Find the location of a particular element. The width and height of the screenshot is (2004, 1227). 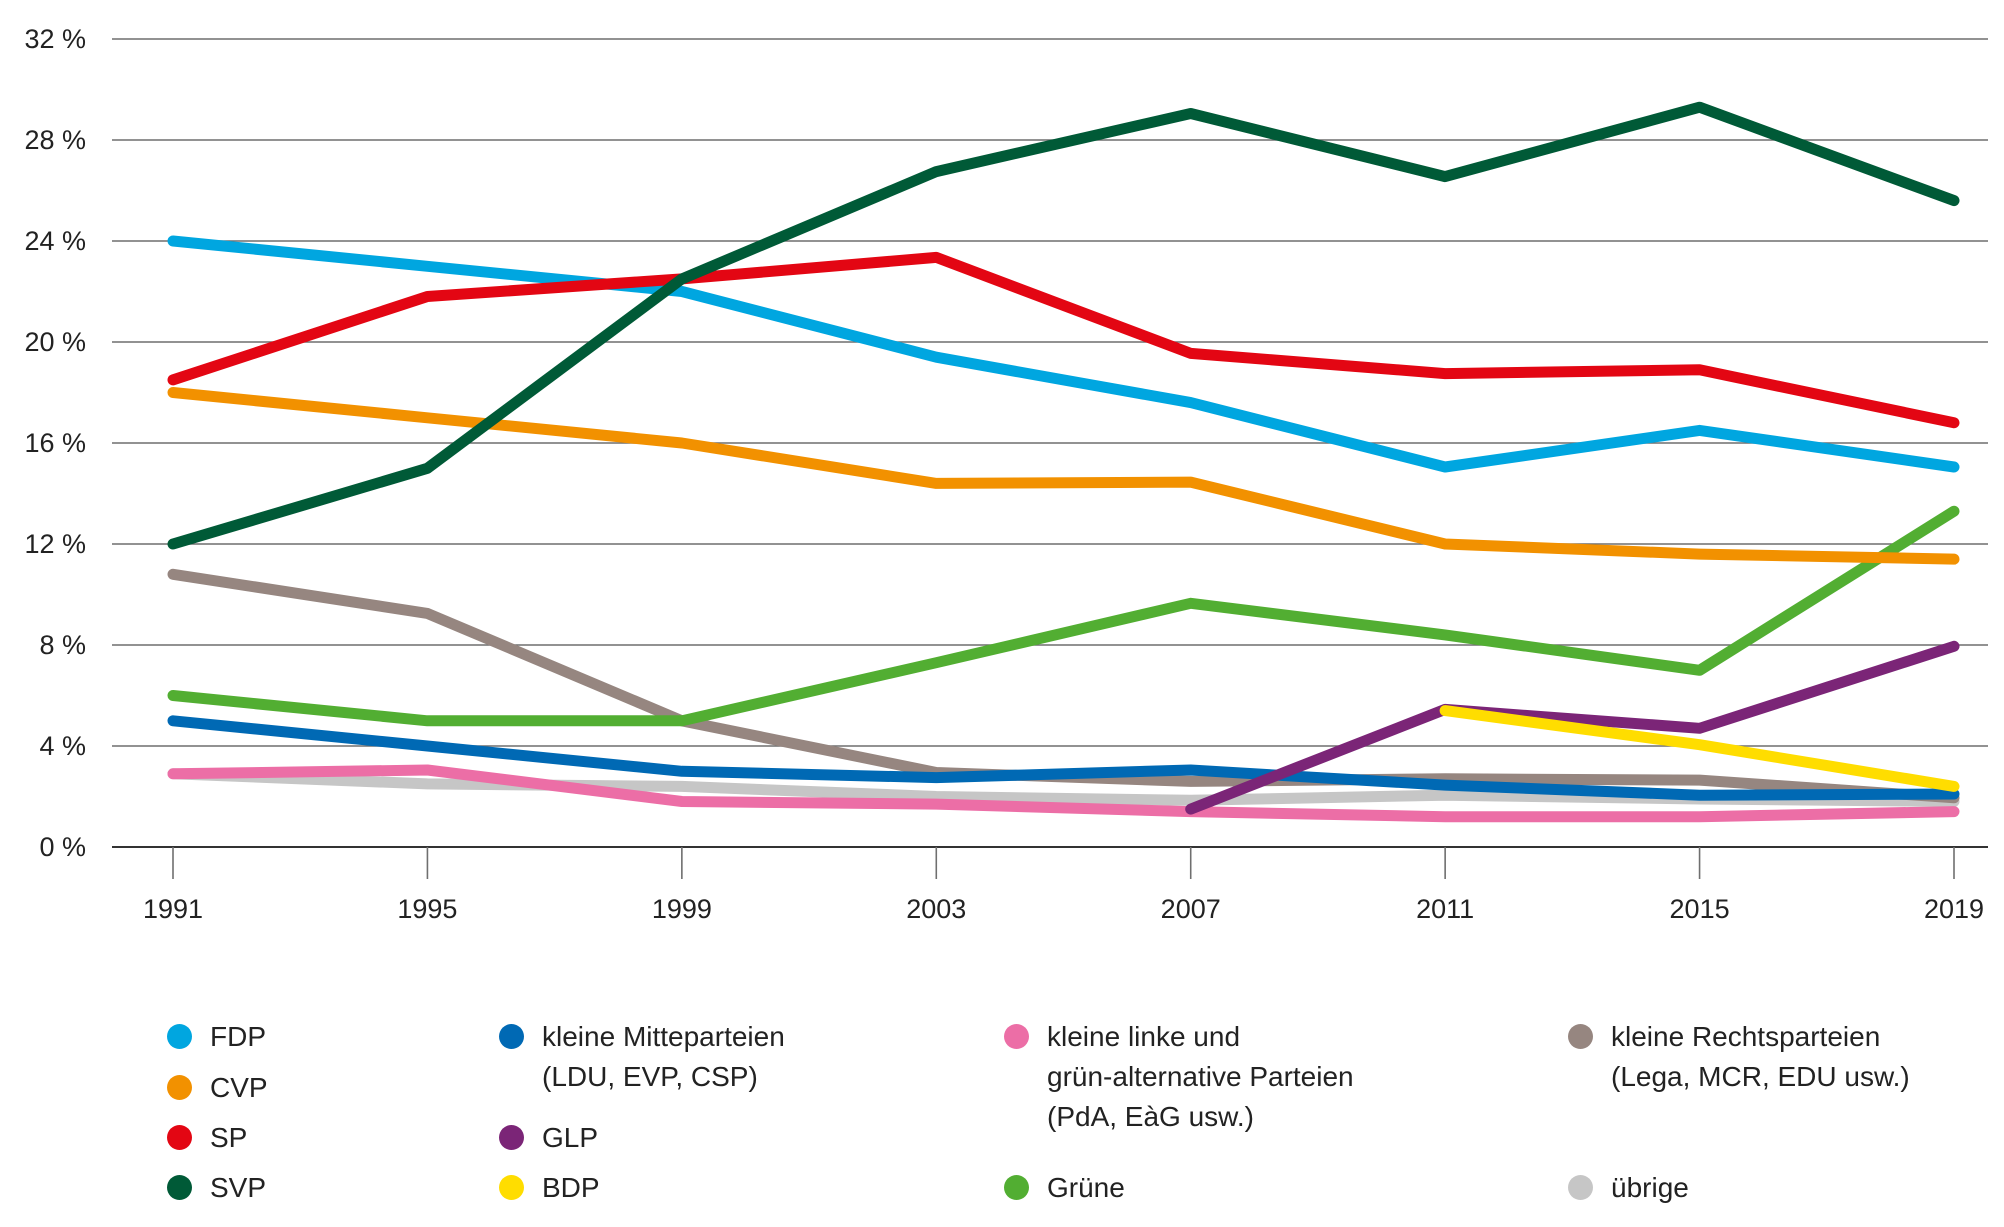

legend-item-fdp: FDP is located at coordinates (216, 1038).